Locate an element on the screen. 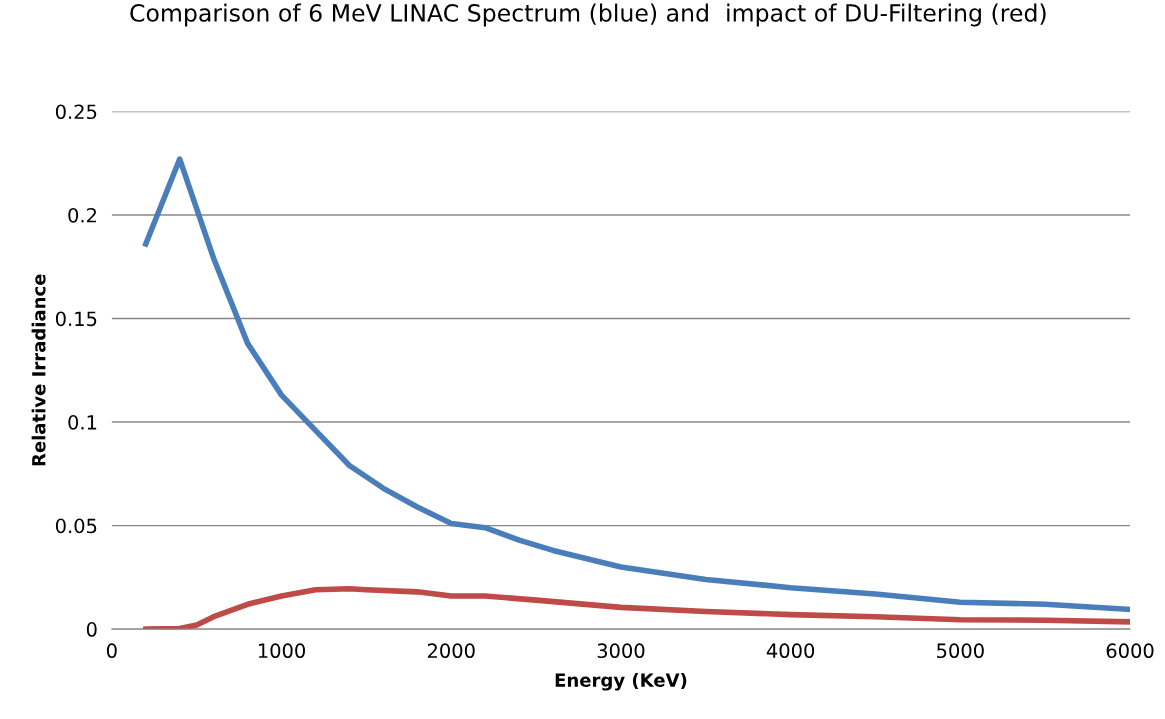 The height and width of the screenshot is (719, 1165). x-axis-title: Energy (KeV) is located at coordinates (621, 681).